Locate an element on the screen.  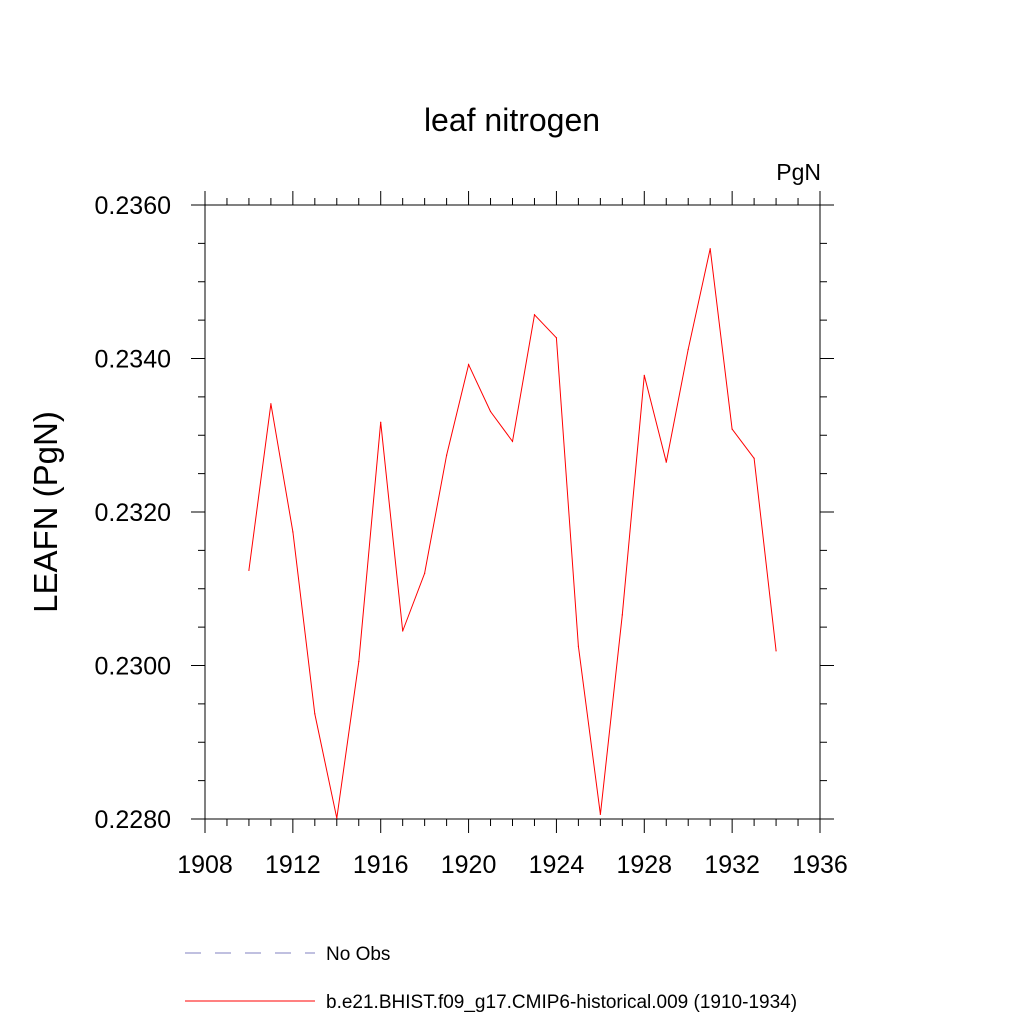
x-tick-label: 1924 is located at coordinates (557, 865).